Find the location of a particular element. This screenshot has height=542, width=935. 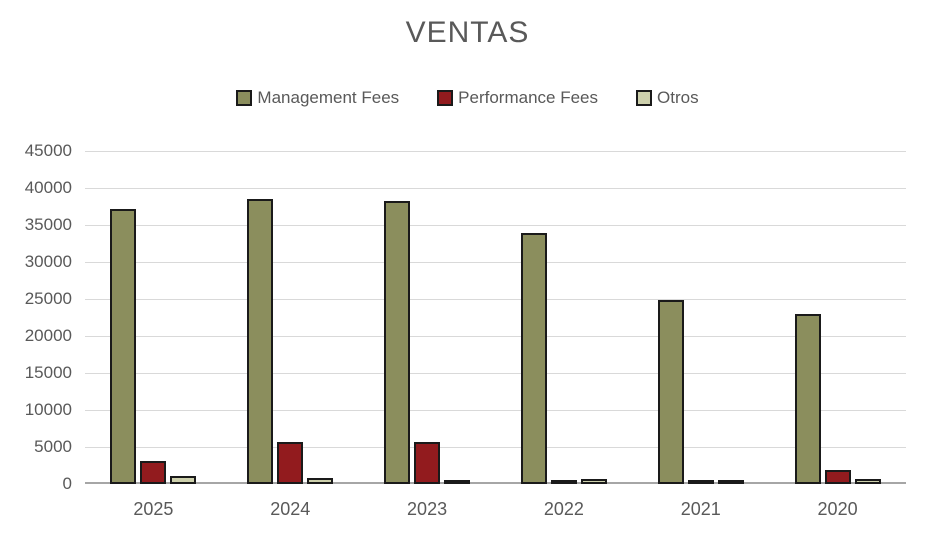

y-axis-tick-label: 15000 is located at coordinates (48, 372).